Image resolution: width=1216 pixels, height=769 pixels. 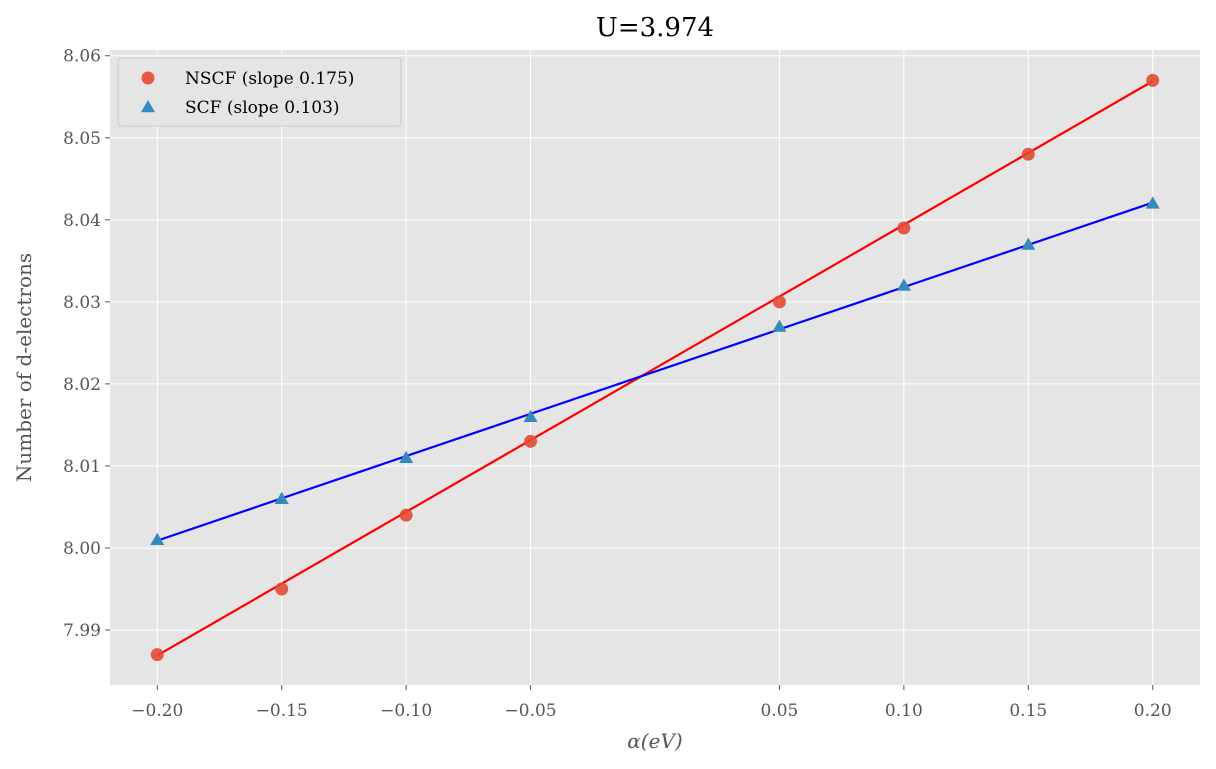 I want to click on legend: NSCF (slope 0.175) SCF (slope 0.103), so click(x=259, y=92).